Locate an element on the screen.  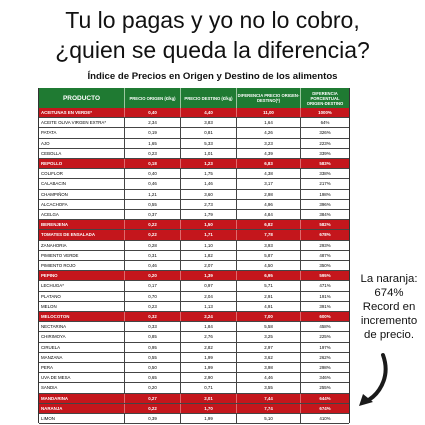
table-row: LECHUGA* 0,17 0,97 5,71 471% is located at coordinates (194, 286).